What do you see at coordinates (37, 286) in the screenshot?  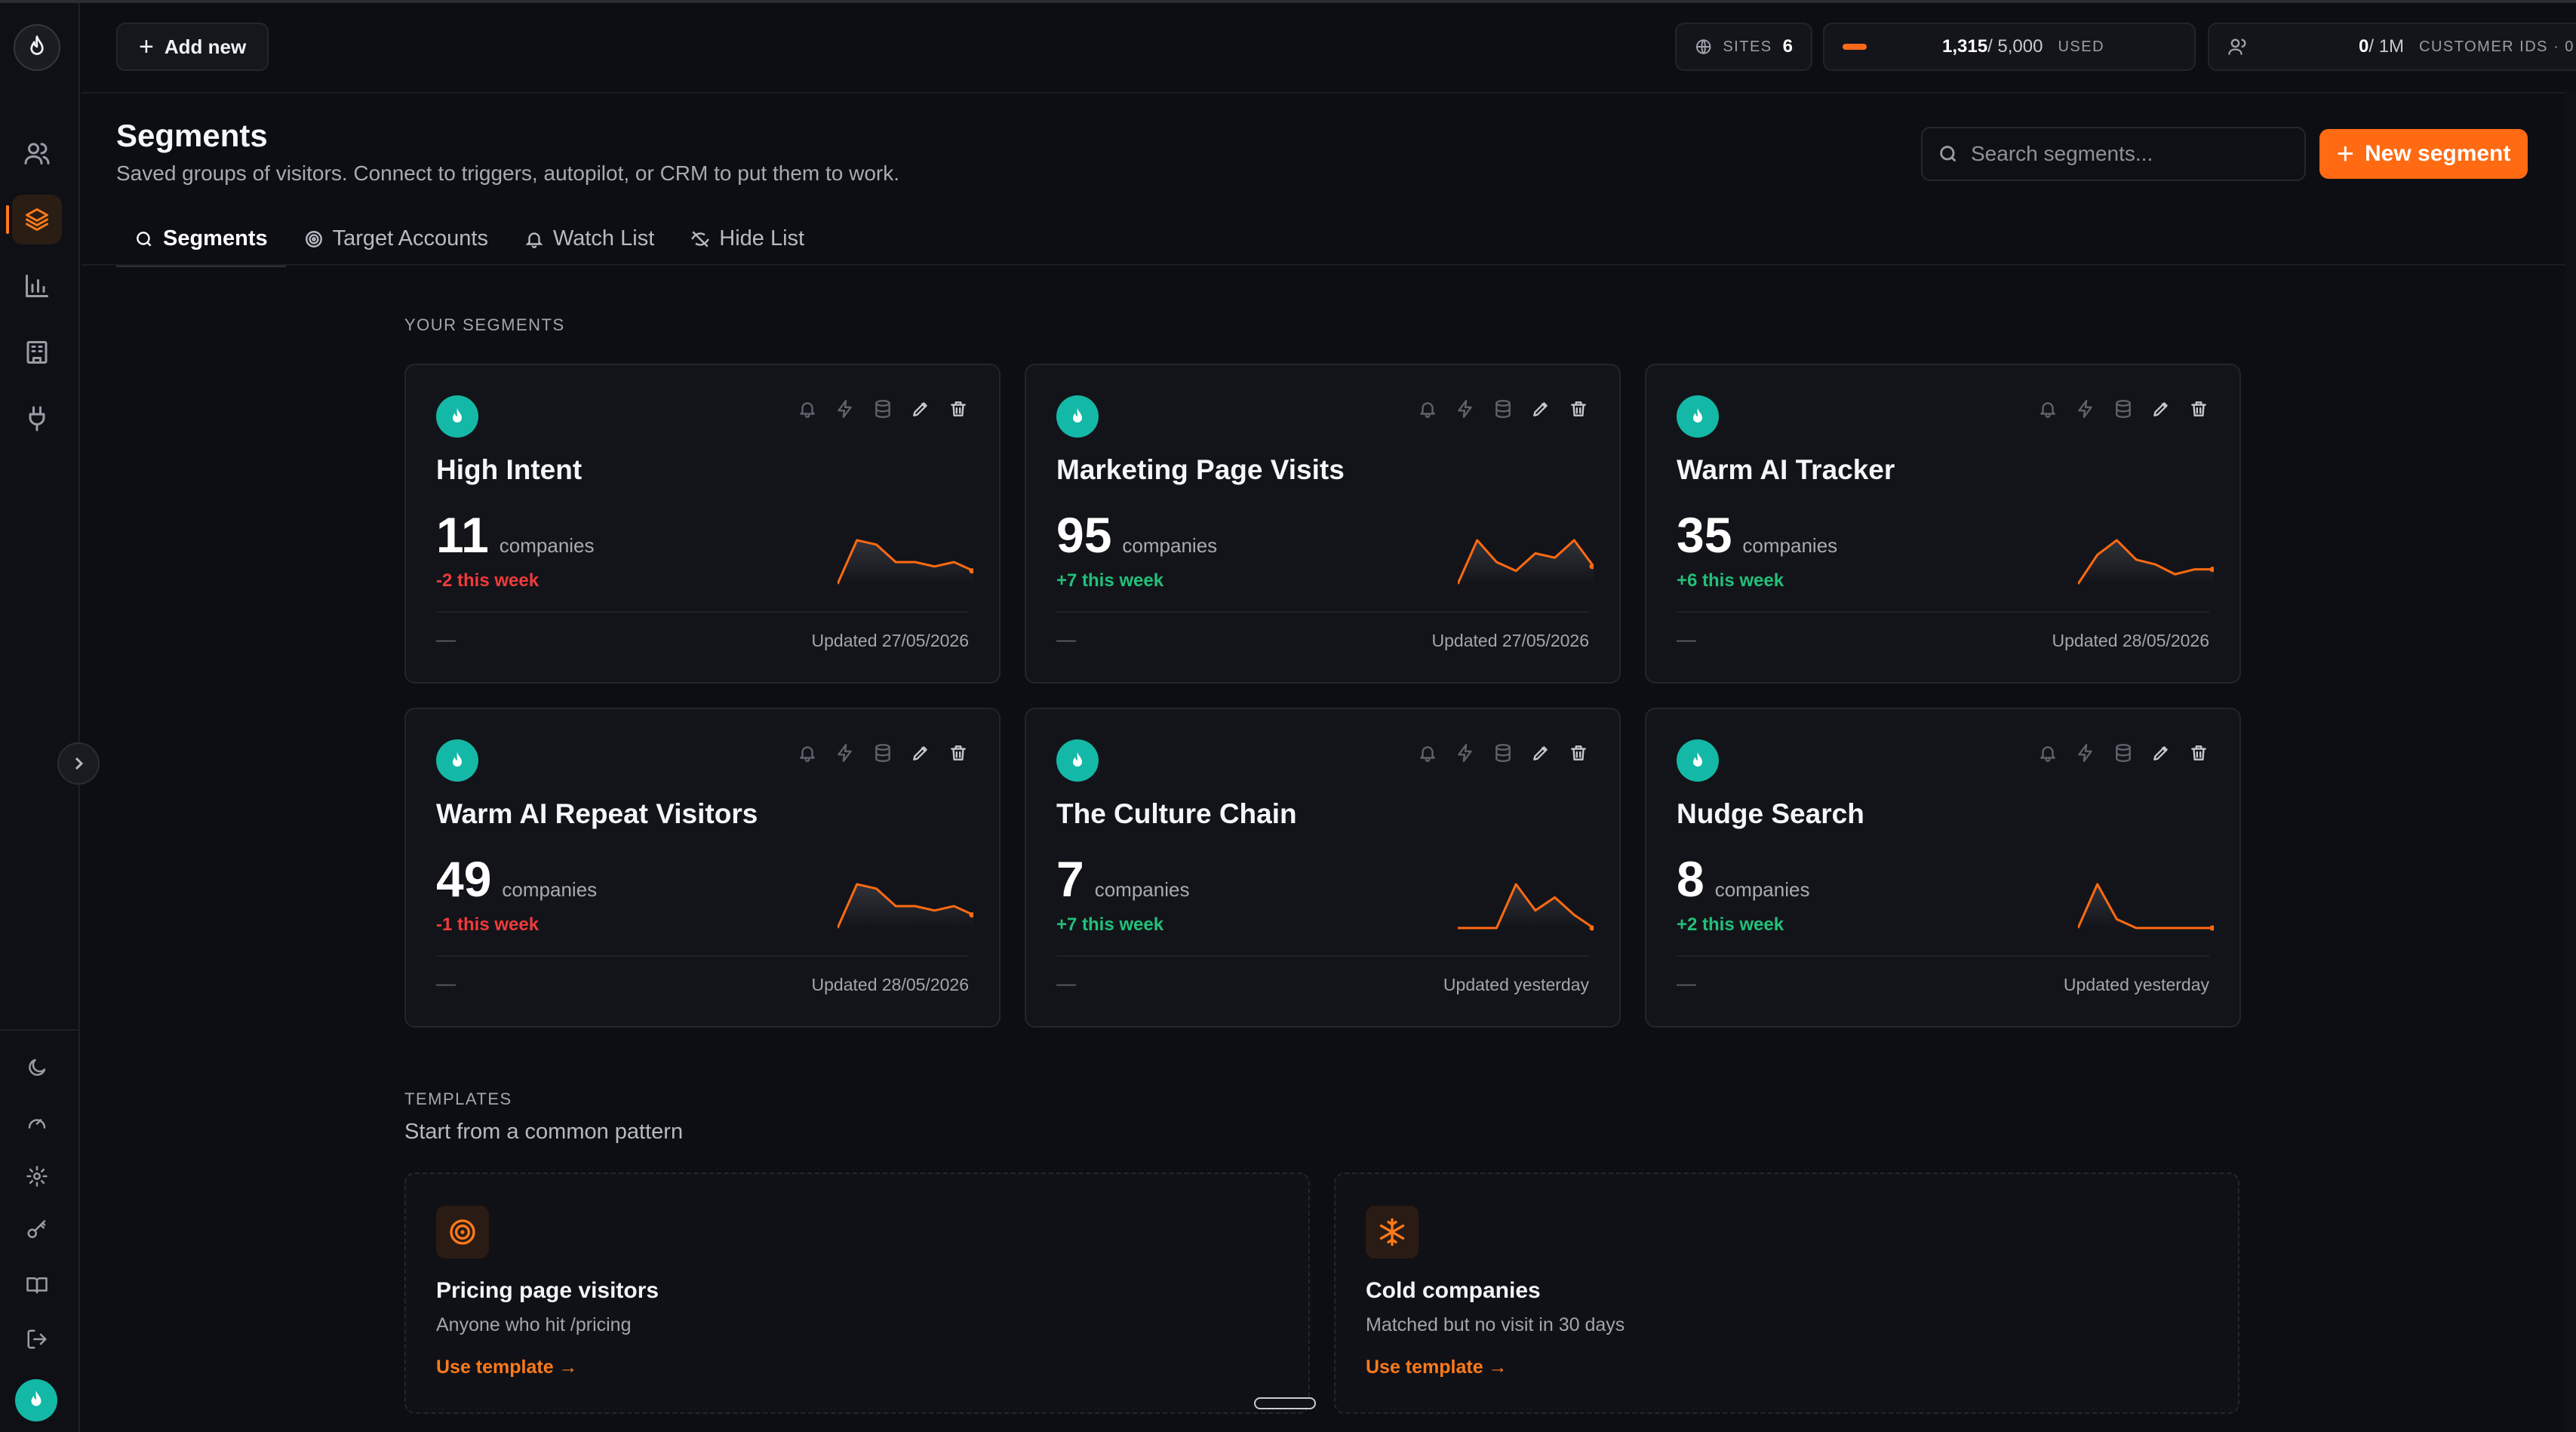 I see `sidebar-item-analytics` at bounding box center [37, 286].